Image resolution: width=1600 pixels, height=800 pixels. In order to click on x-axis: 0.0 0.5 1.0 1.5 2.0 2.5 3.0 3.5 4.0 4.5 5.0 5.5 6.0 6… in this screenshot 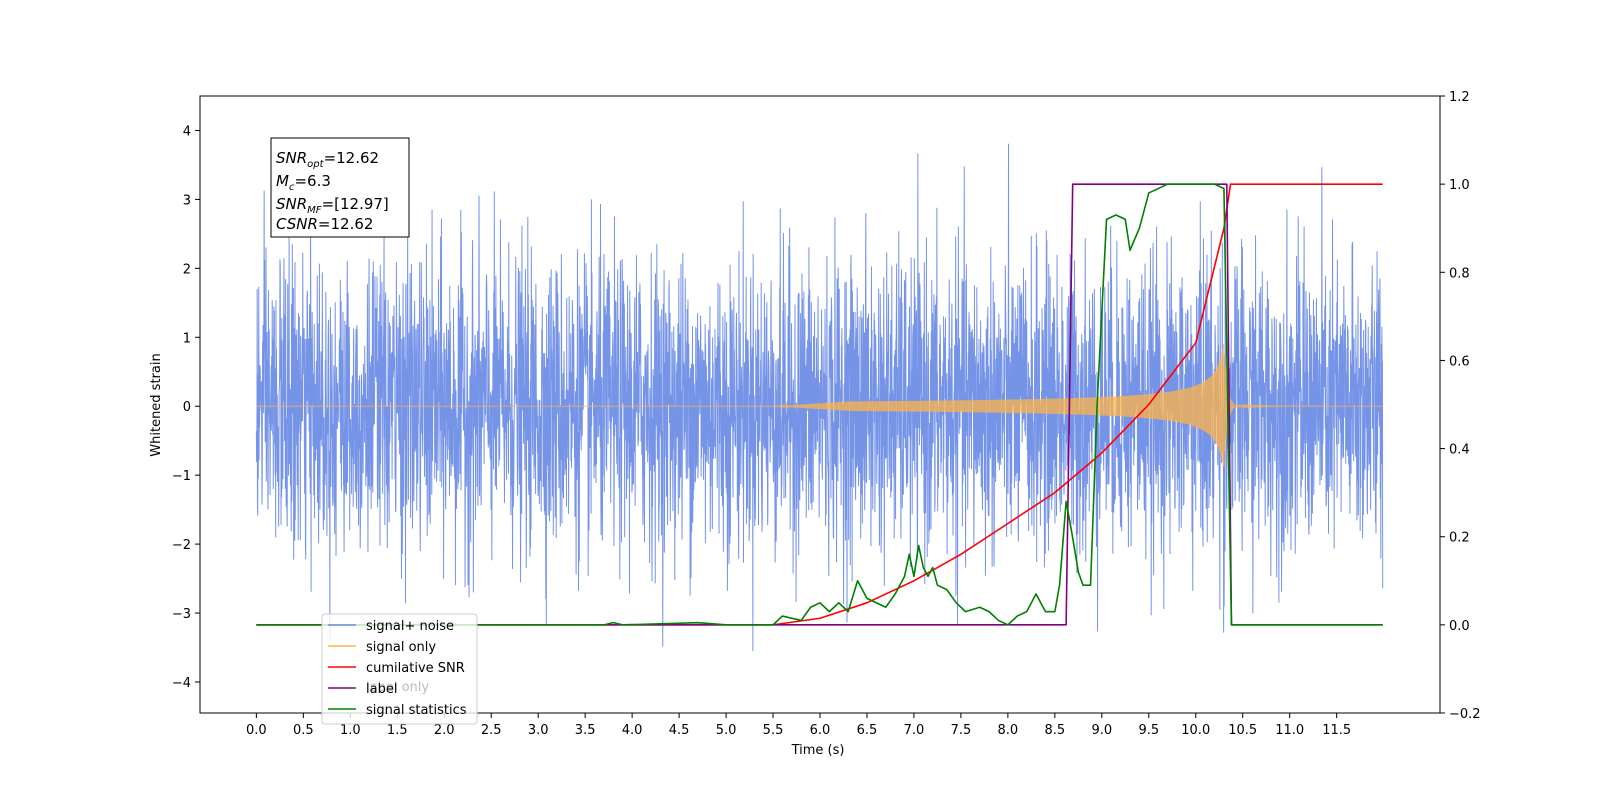, I will do `click(798, 725)`.